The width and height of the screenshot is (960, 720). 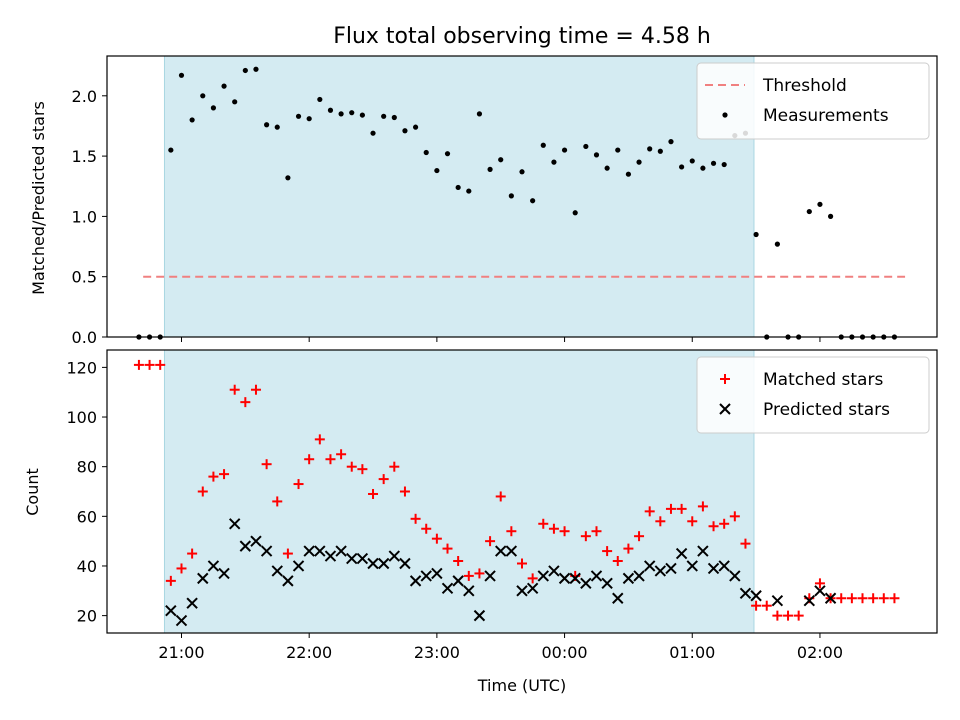 I want to click on top-ytick-label-3: 1.5, so click(x=84, y=156).